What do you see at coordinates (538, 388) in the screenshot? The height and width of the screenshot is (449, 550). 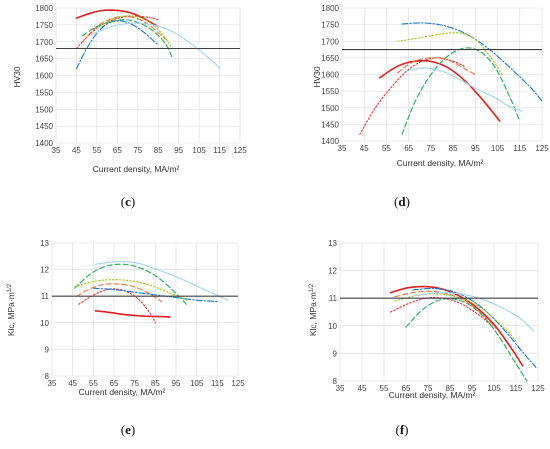 I see `panel-f-xtick-label-9: 125` at bounding box center [538, 388].